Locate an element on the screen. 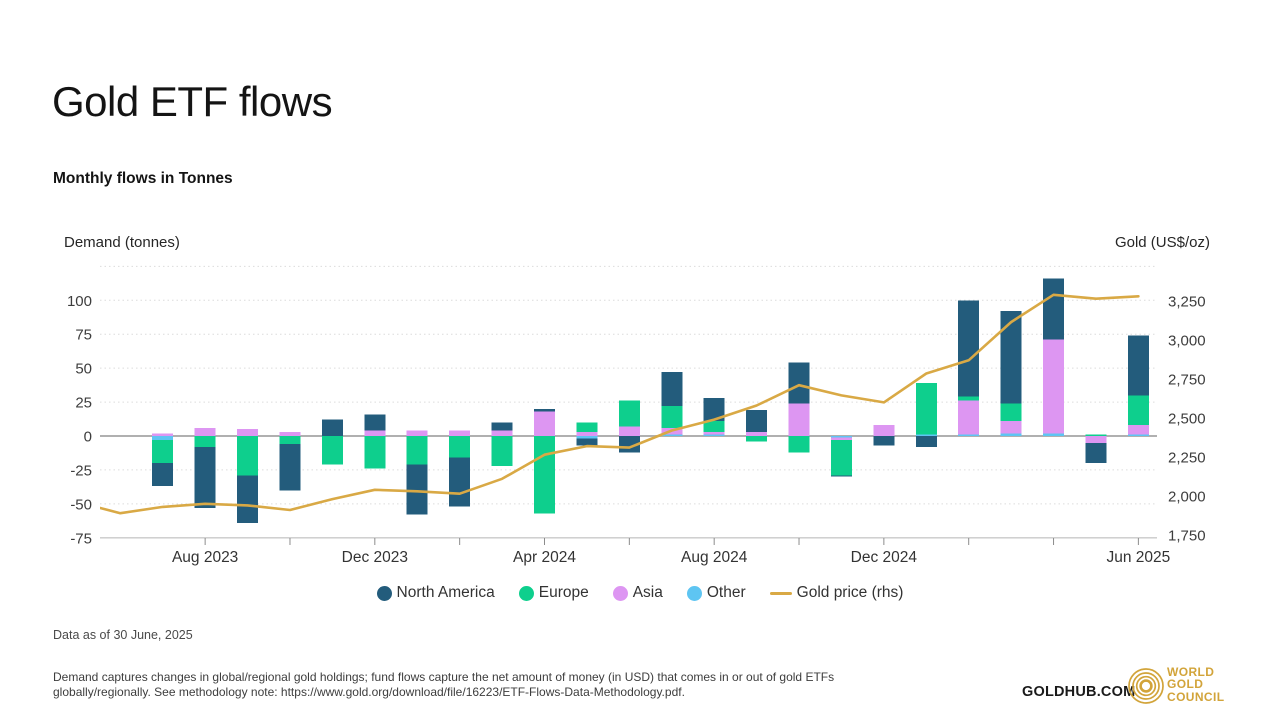 This screenshot has width=1280, height=720. legend-swatch-dot is located at coordinates (694, 593).